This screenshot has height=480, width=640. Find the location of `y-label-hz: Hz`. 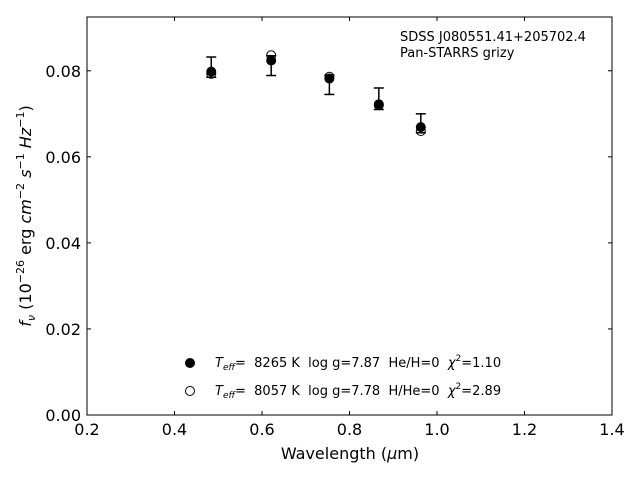

y-label-hz: Hz is located at coordinates (25, 137).